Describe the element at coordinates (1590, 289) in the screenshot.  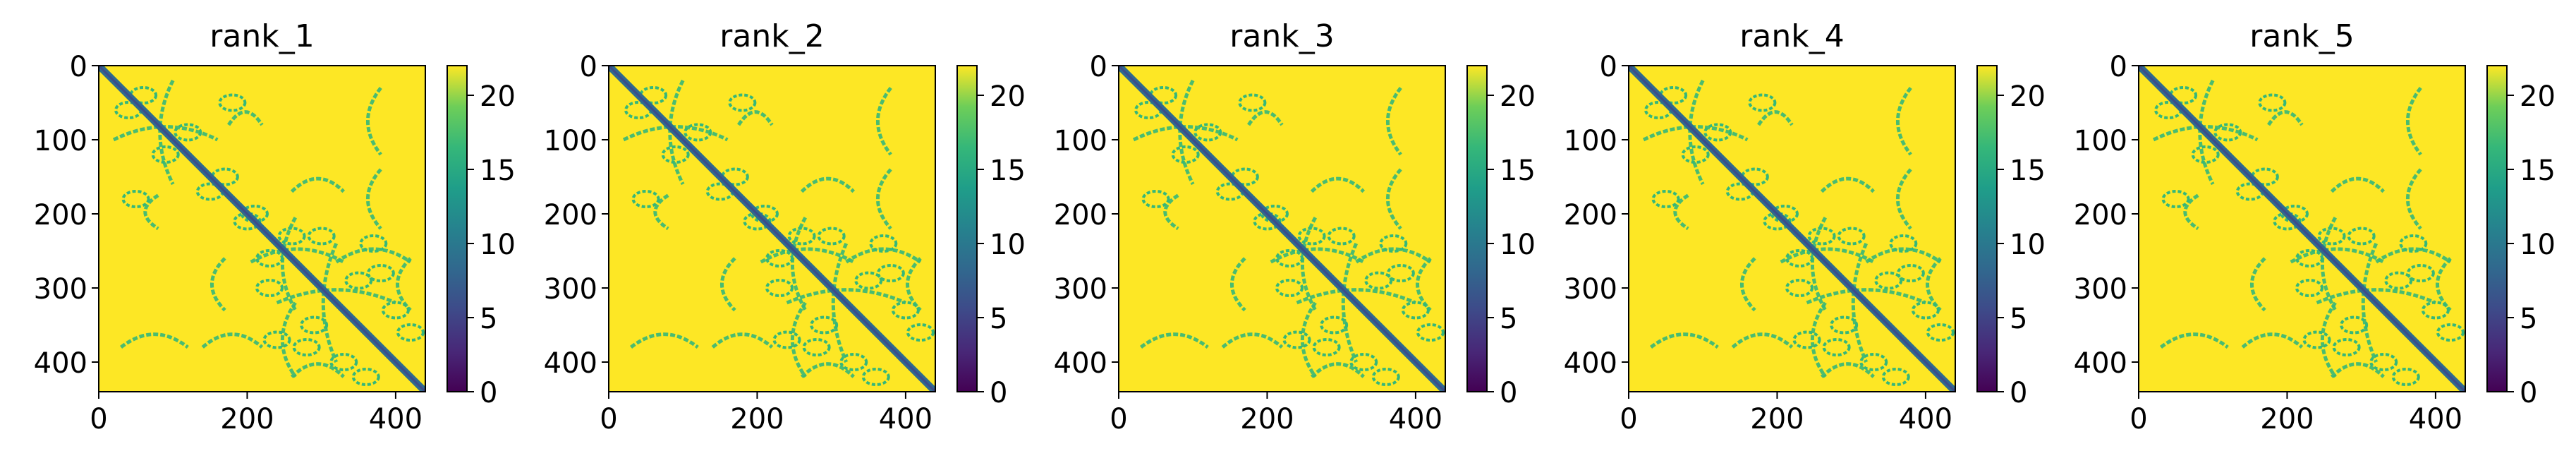
I see `y-tick-label: 300` at that location.